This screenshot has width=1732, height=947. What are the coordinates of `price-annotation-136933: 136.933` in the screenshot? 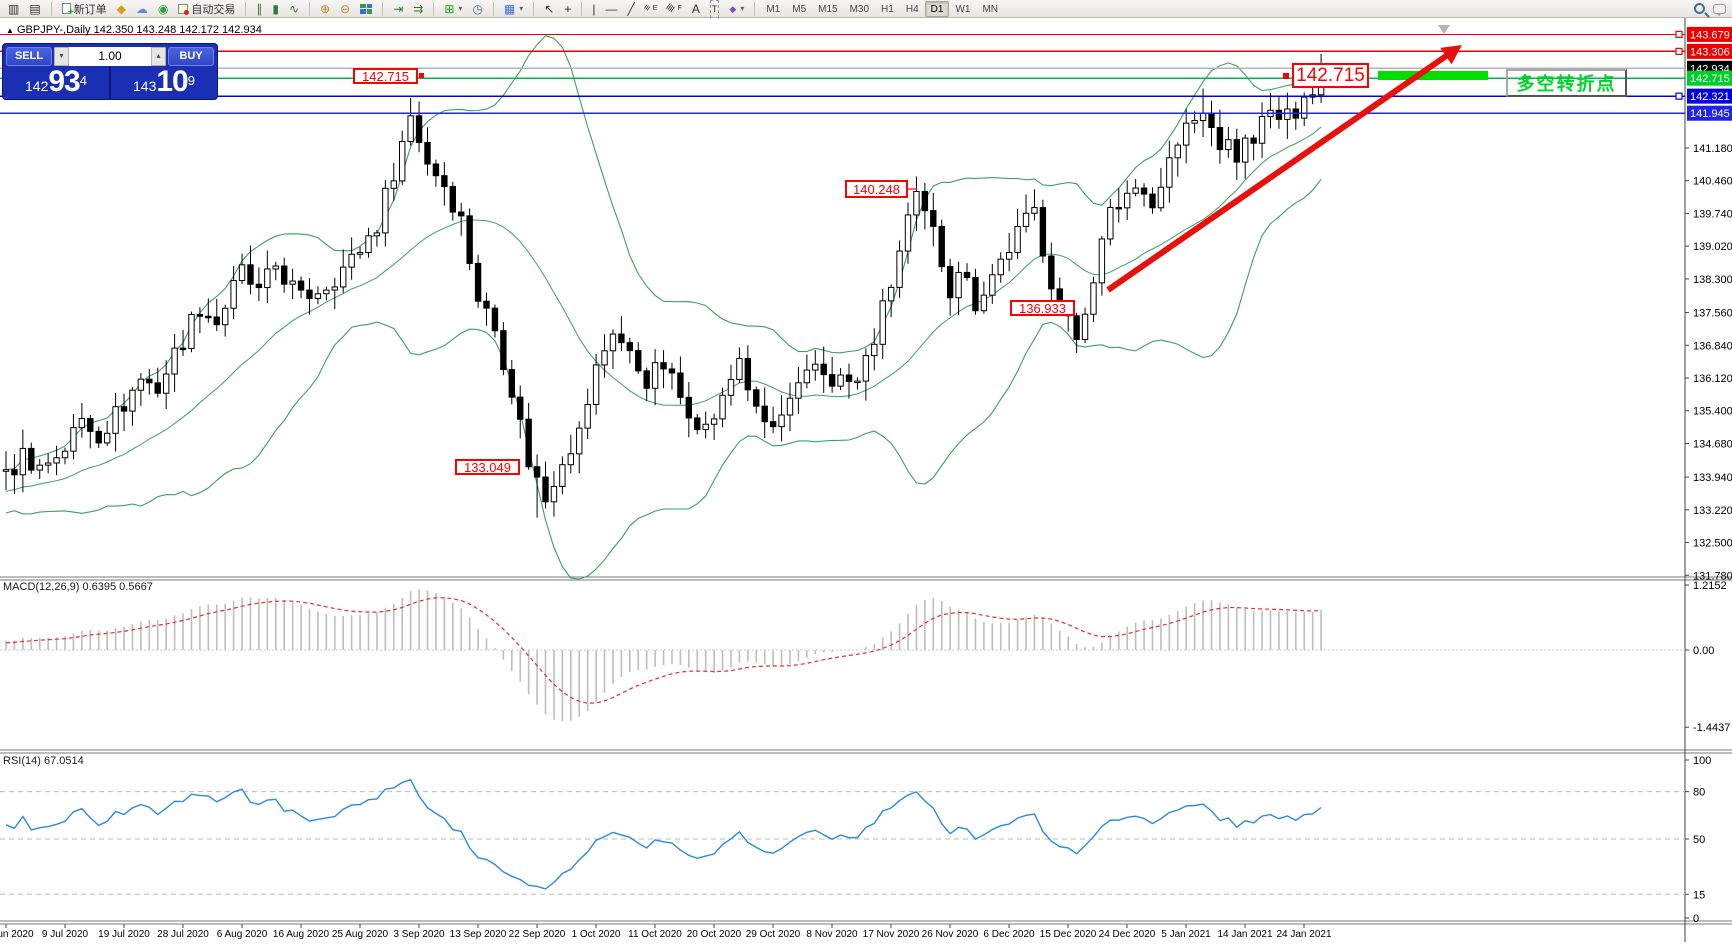 It's located at (1042, 308).